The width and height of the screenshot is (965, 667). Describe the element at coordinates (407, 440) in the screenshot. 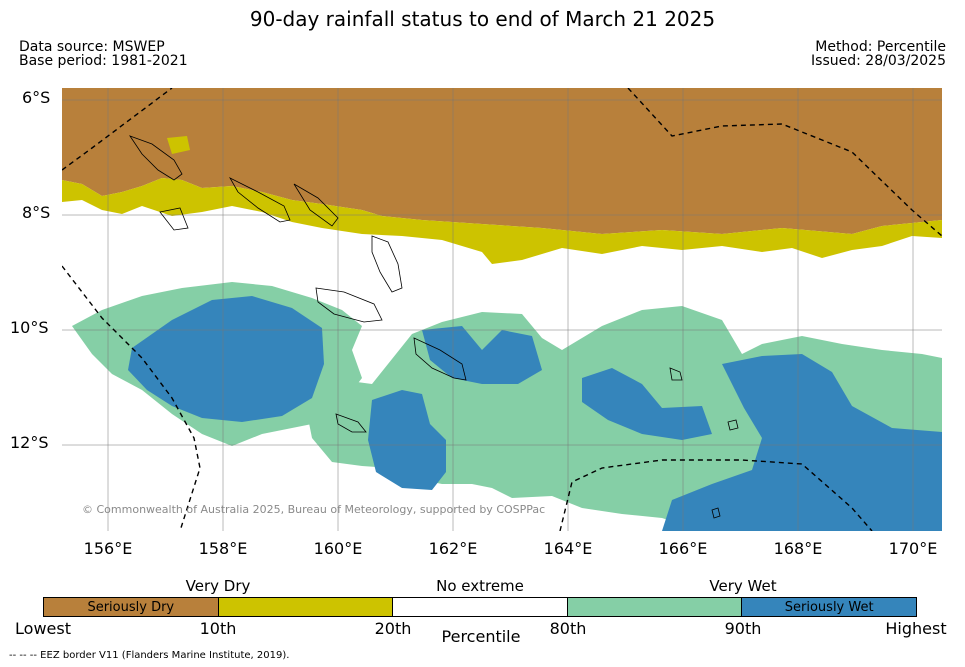

I see `seriously-wet-region-central` at that location.